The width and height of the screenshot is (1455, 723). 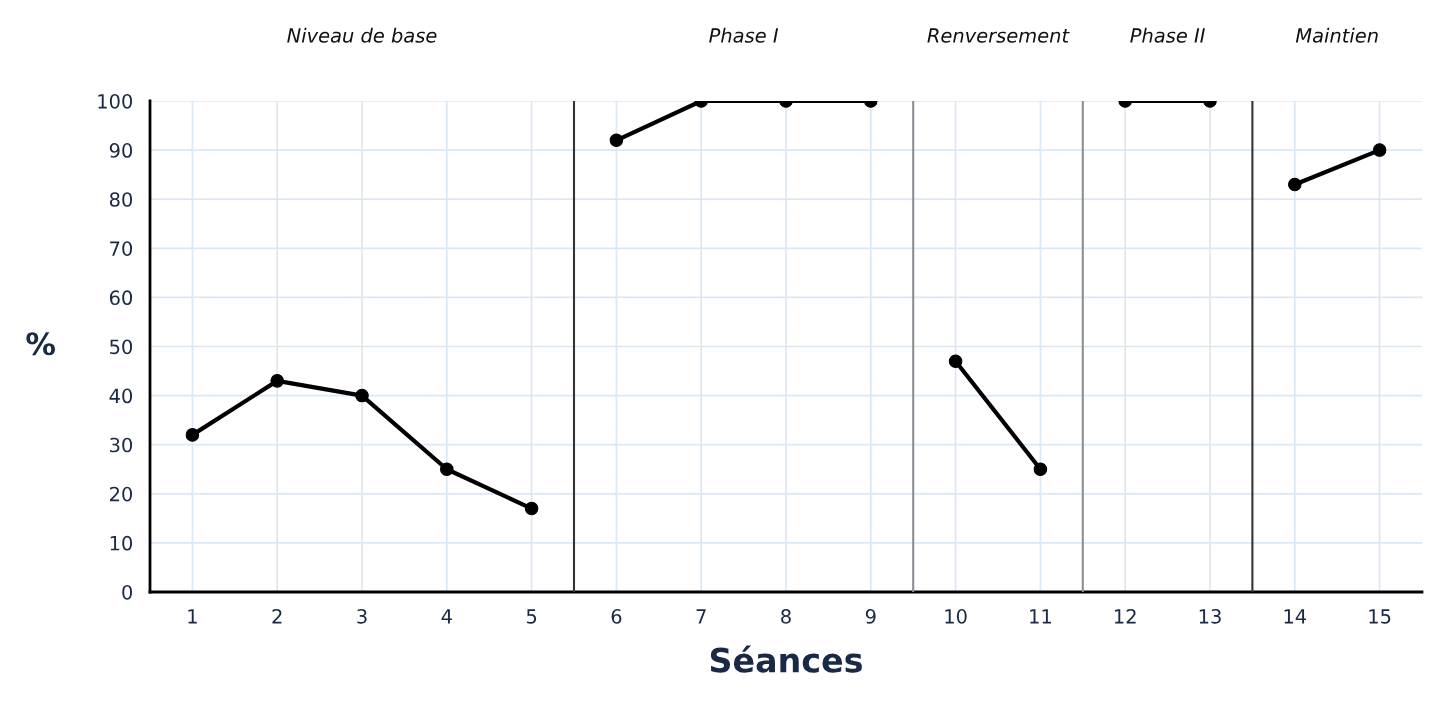 What do you see at coordinates (362, 616) in the screenshot?
I see `x-tick-label: 3` at bounding box center [362, 616].